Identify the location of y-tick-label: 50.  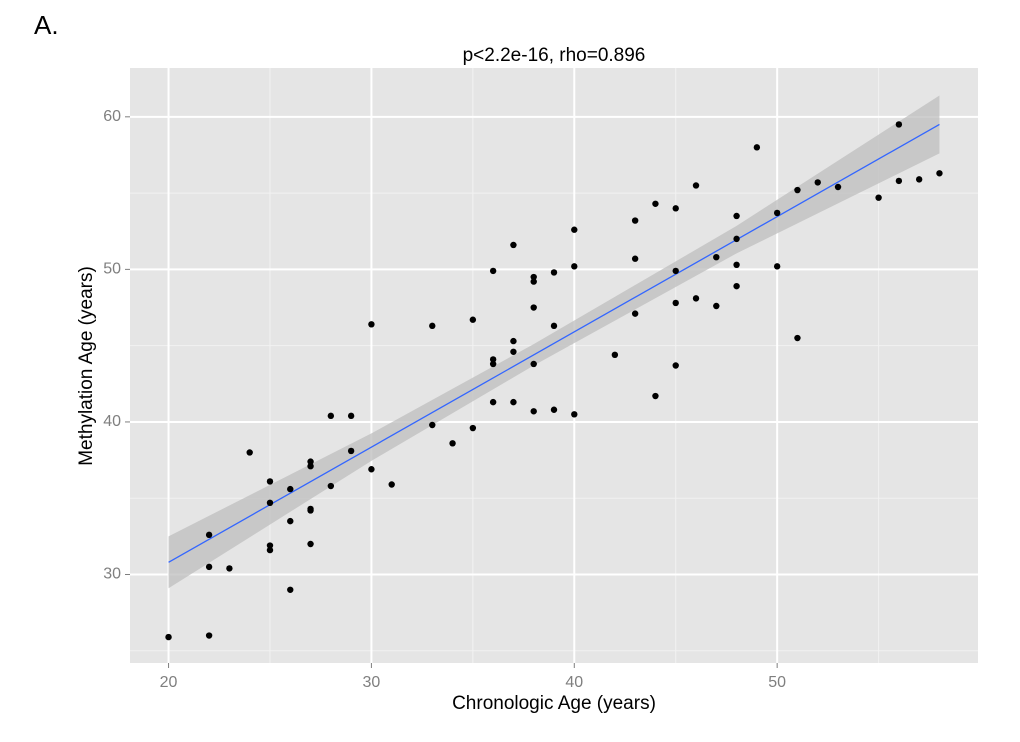
(112, 269).